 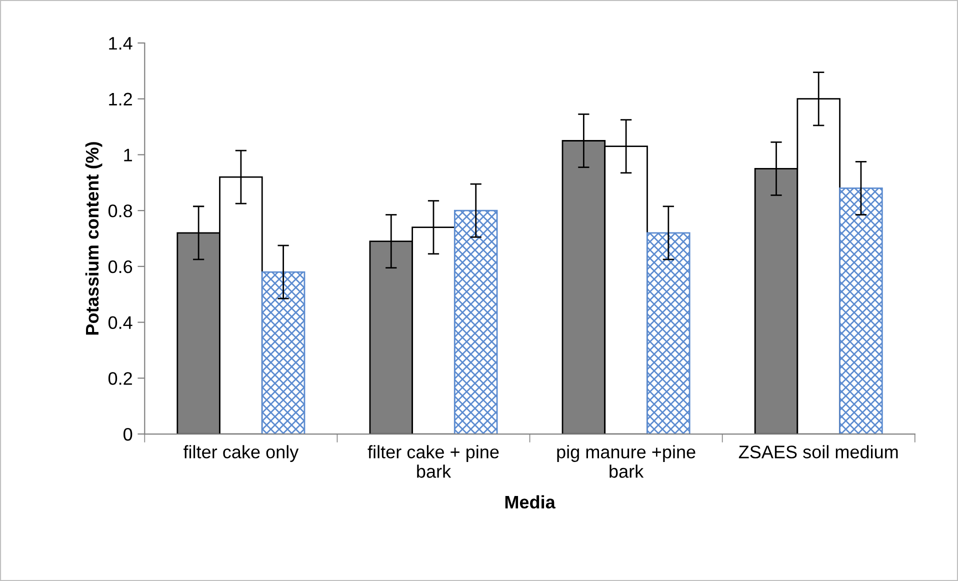 What do you see at coordinates (433, 461) in the screenshot?
I see `x-tick-label: filter cake + pine bark` at bounding box center [433, 461].